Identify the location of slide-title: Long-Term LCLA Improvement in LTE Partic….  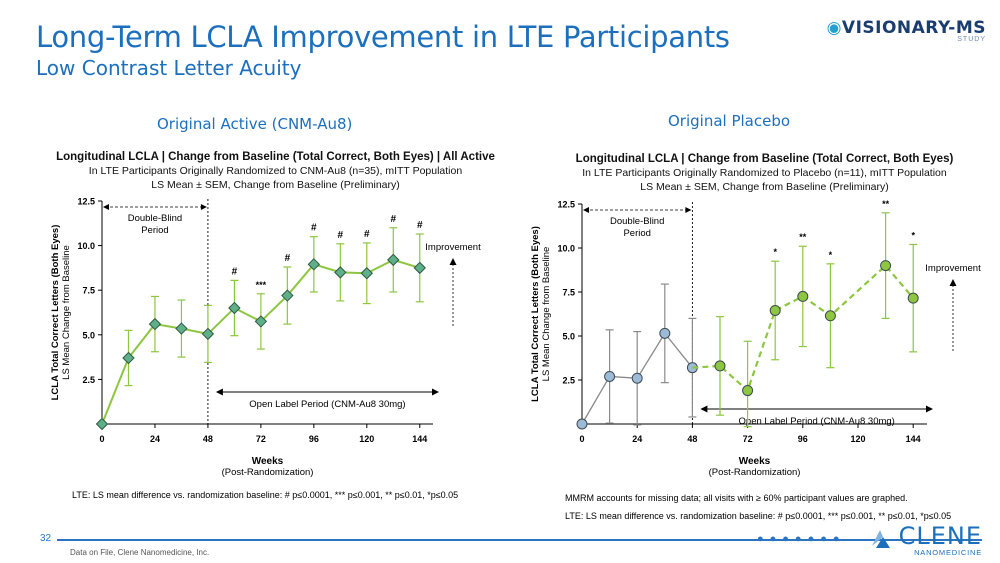
(383, 37).